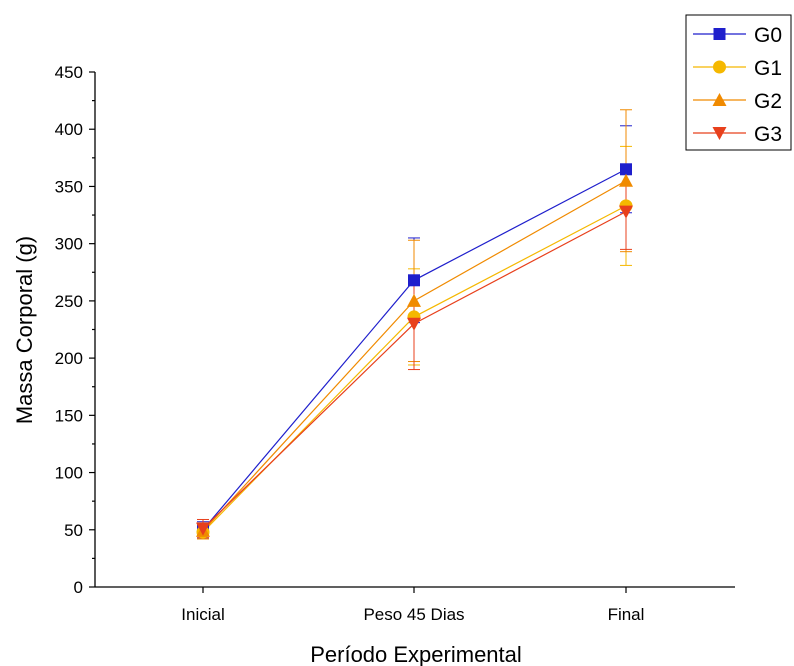 This screenshot has height=666, width=794. I want to click on legend-label: G0, so click(768, 35).